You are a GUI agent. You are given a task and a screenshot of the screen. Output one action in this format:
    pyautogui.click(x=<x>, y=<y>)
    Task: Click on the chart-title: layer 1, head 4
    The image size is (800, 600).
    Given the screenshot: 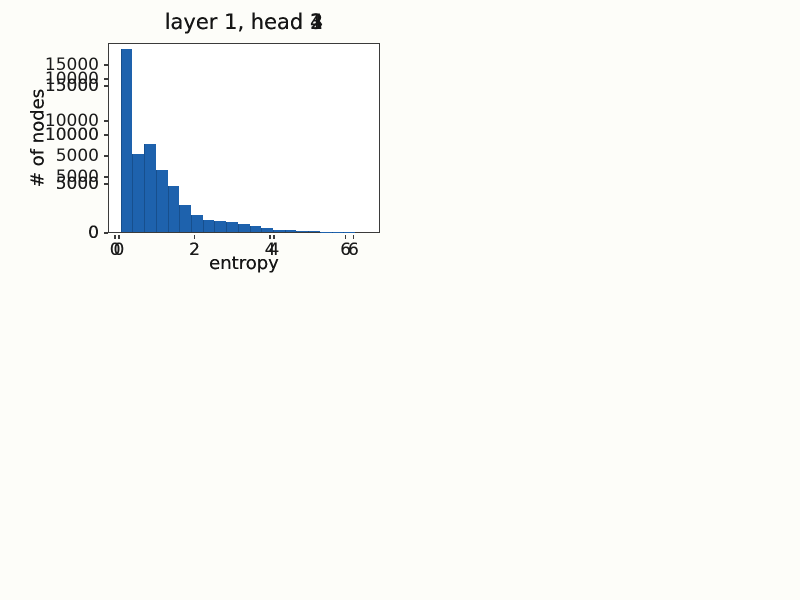 What is the action you would take?
    pyautogui.click(x=244, y=22)
    